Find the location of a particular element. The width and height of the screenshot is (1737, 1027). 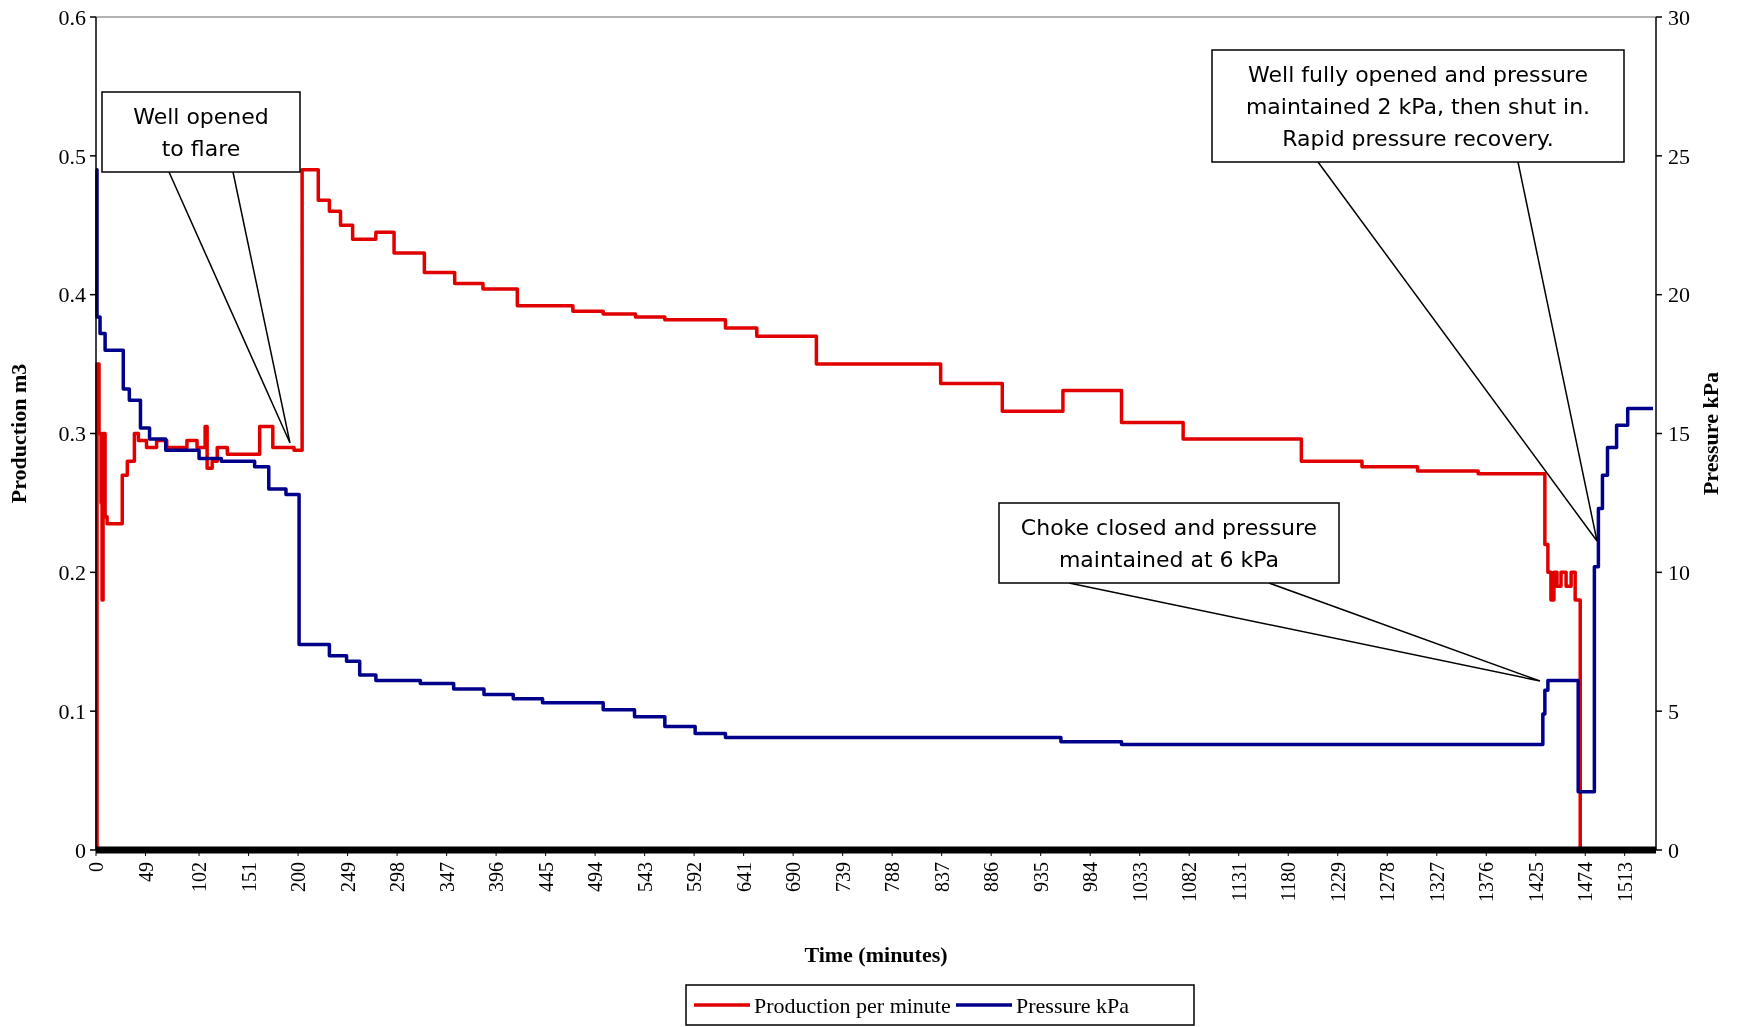

x-tick-label: 298 is located at coordinates (397, 877).